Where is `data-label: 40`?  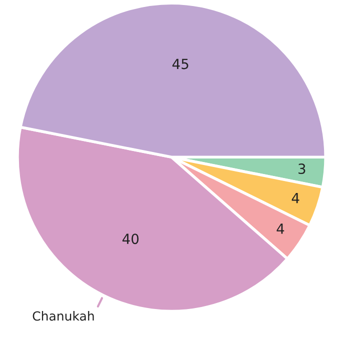
data-label: 40 is located at coordinates (130, 239).